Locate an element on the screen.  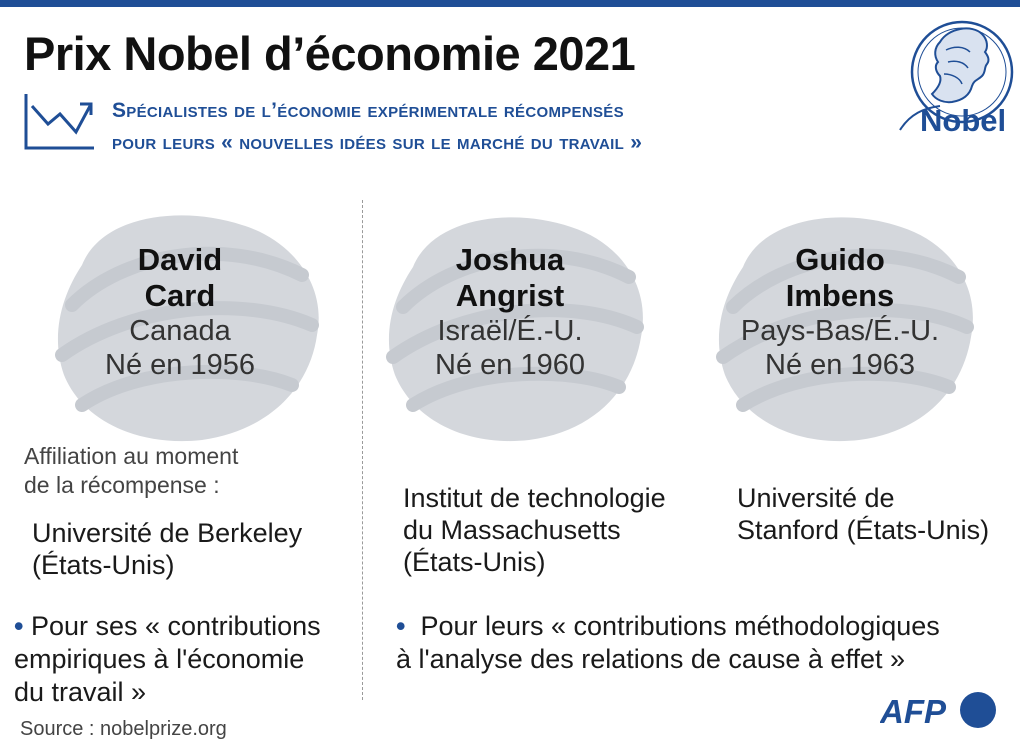
laureate-card: Joshua Angrist Israël/É.-U. Né en 1960 is located at coordinates (510, 312).